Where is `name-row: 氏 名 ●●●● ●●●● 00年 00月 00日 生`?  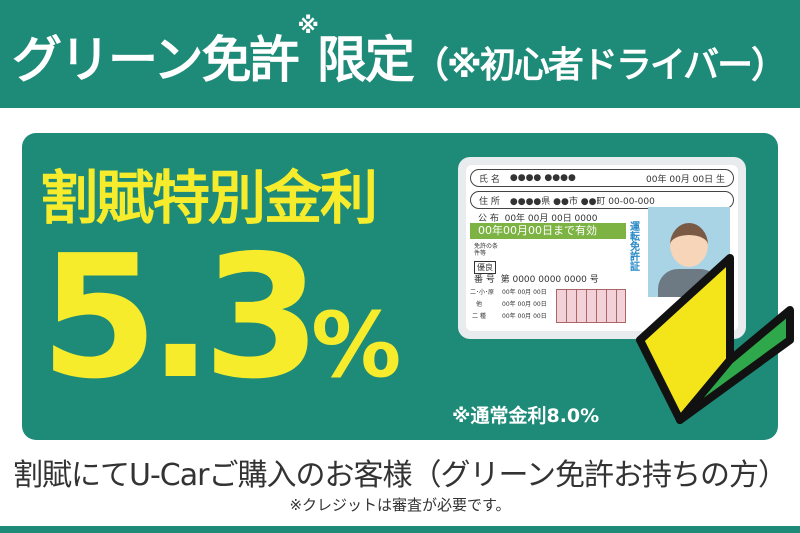
name-row: 氏 名 ●●●● ●●●● 00年 00月 00日 生 is located at coordinates (602, 178).